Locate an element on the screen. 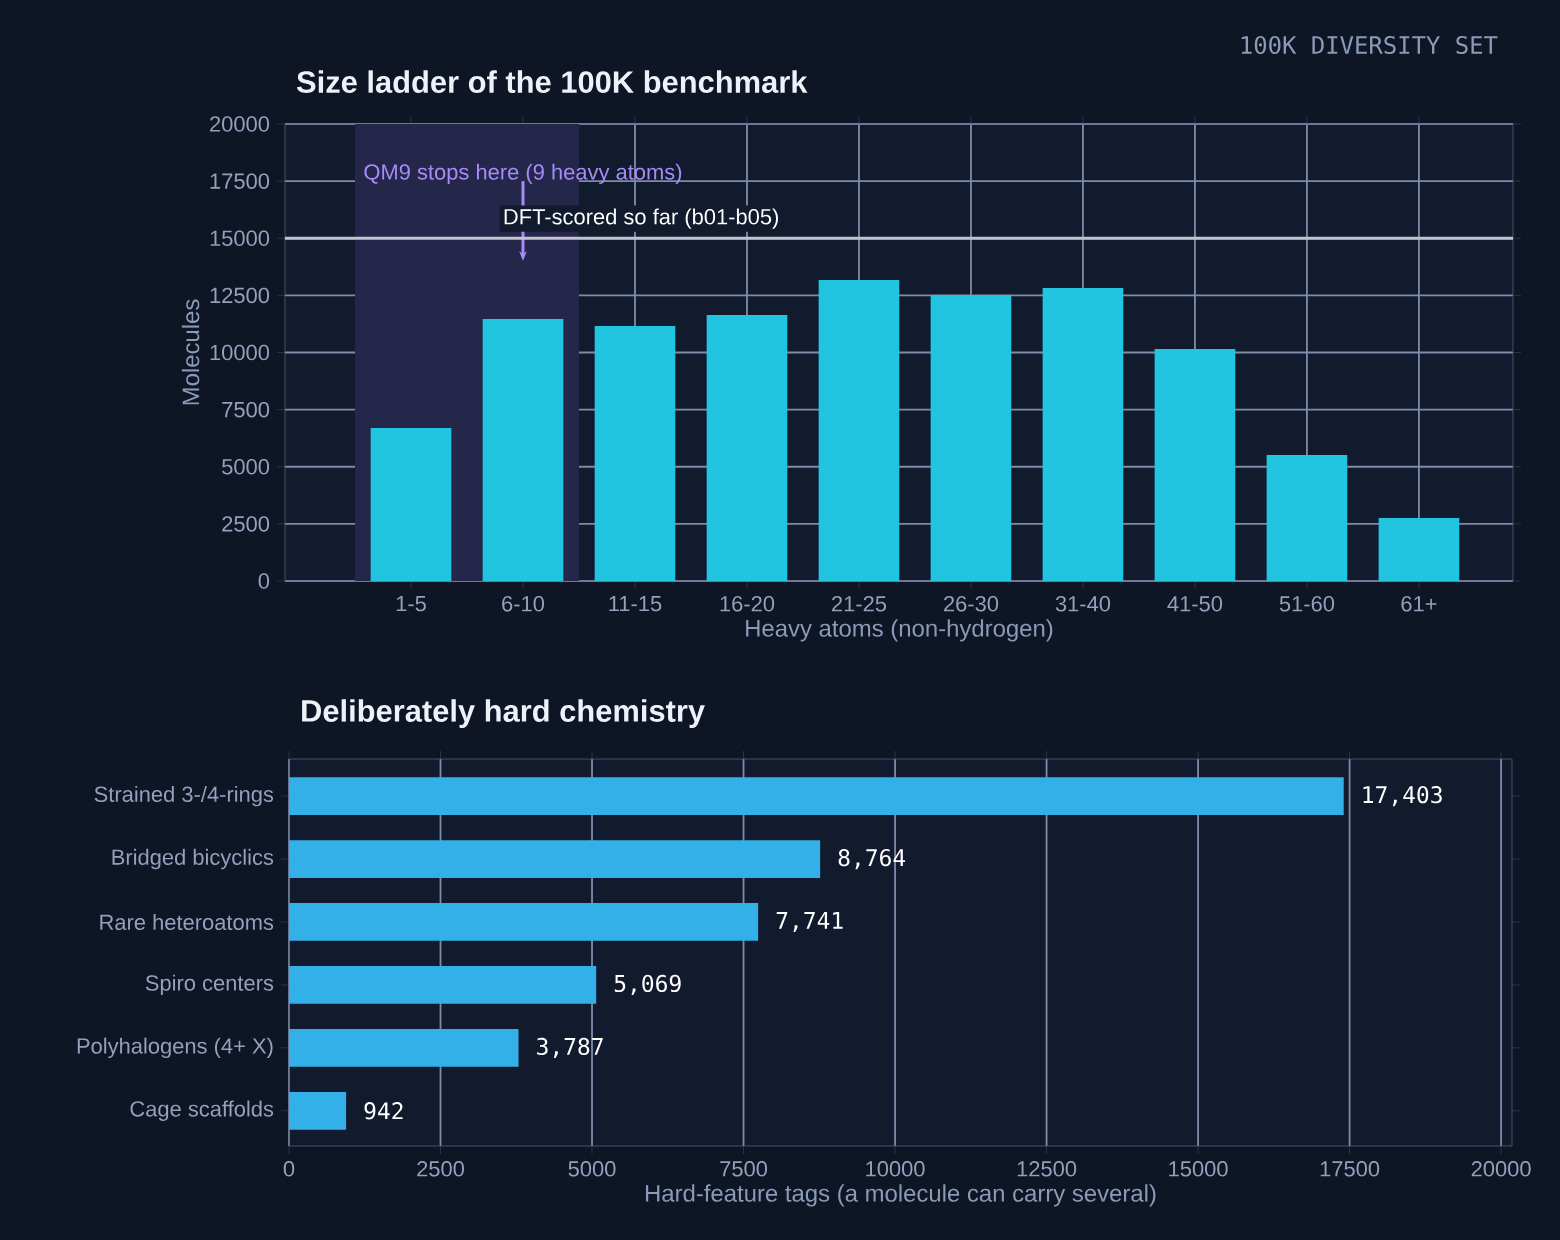 This screenshot has height=1240, width=1560. x-tick-label: 51-60 is located at coordinates (1307, 604).